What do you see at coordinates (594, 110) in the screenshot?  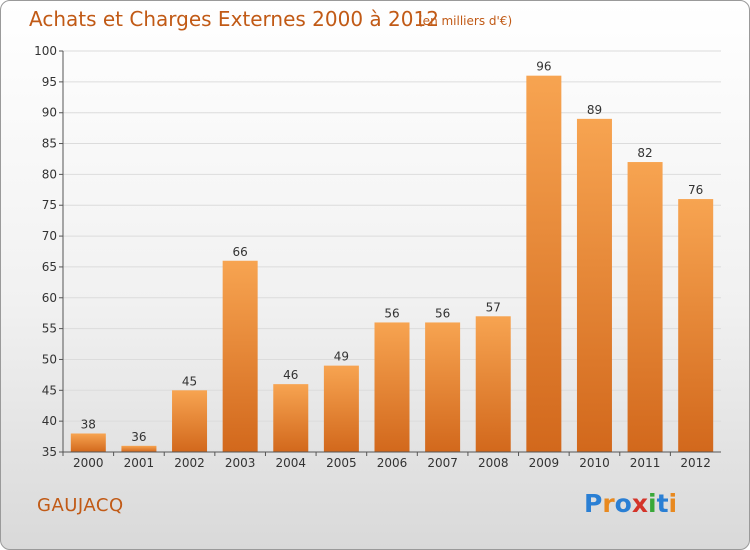 I see `data-label-2010: 89` at bounding box center [594, 110].